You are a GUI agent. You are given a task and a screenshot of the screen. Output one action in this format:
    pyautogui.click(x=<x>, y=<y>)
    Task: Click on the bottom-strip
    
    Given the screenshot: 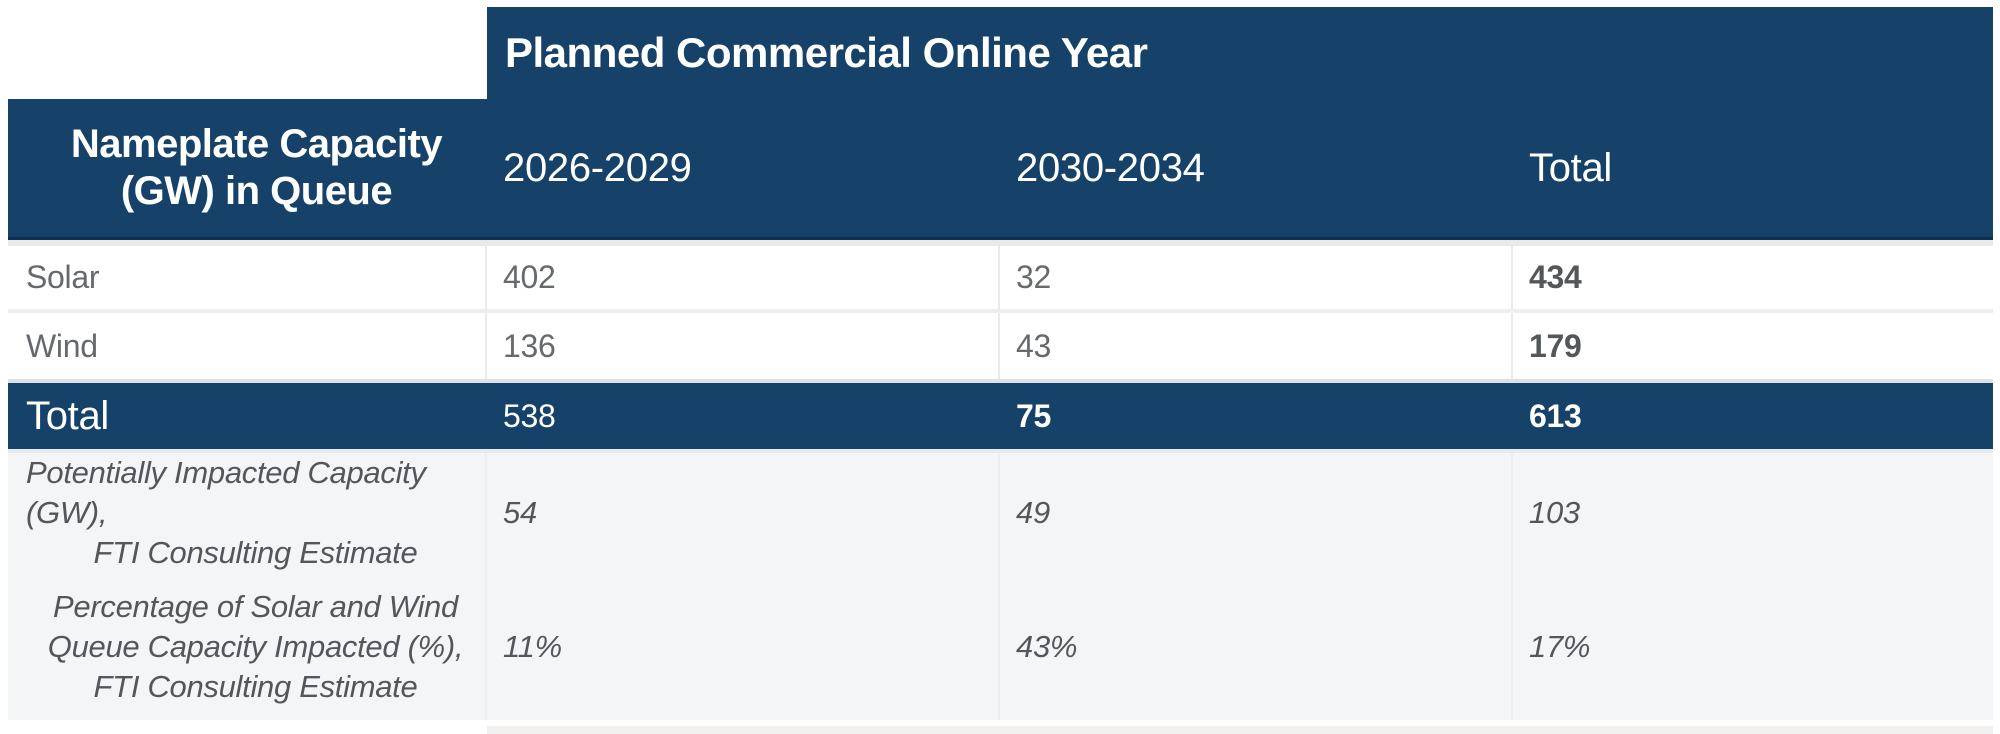 What is the action you would take?
    pyautogui.click(x=1240, y=730)
    